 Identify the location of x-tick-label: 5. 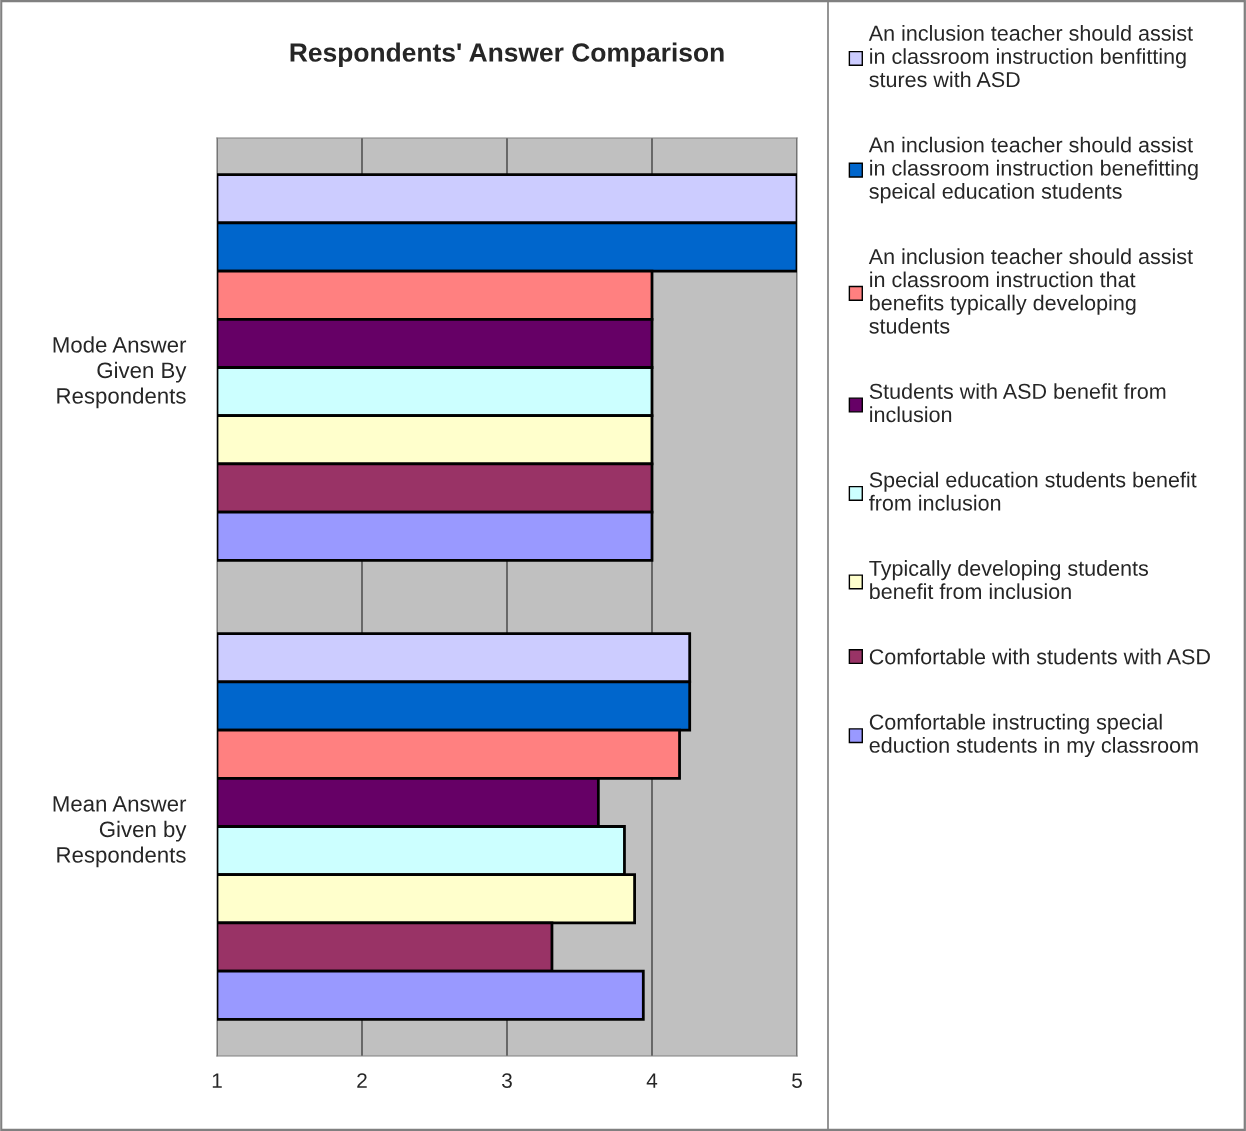
(797, 1080).